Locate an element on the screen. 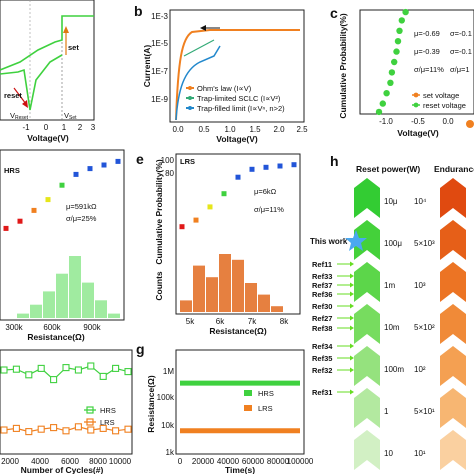 This screenshot has height=474, width=474. panel-a-frame is located at coordinates (47, 60).